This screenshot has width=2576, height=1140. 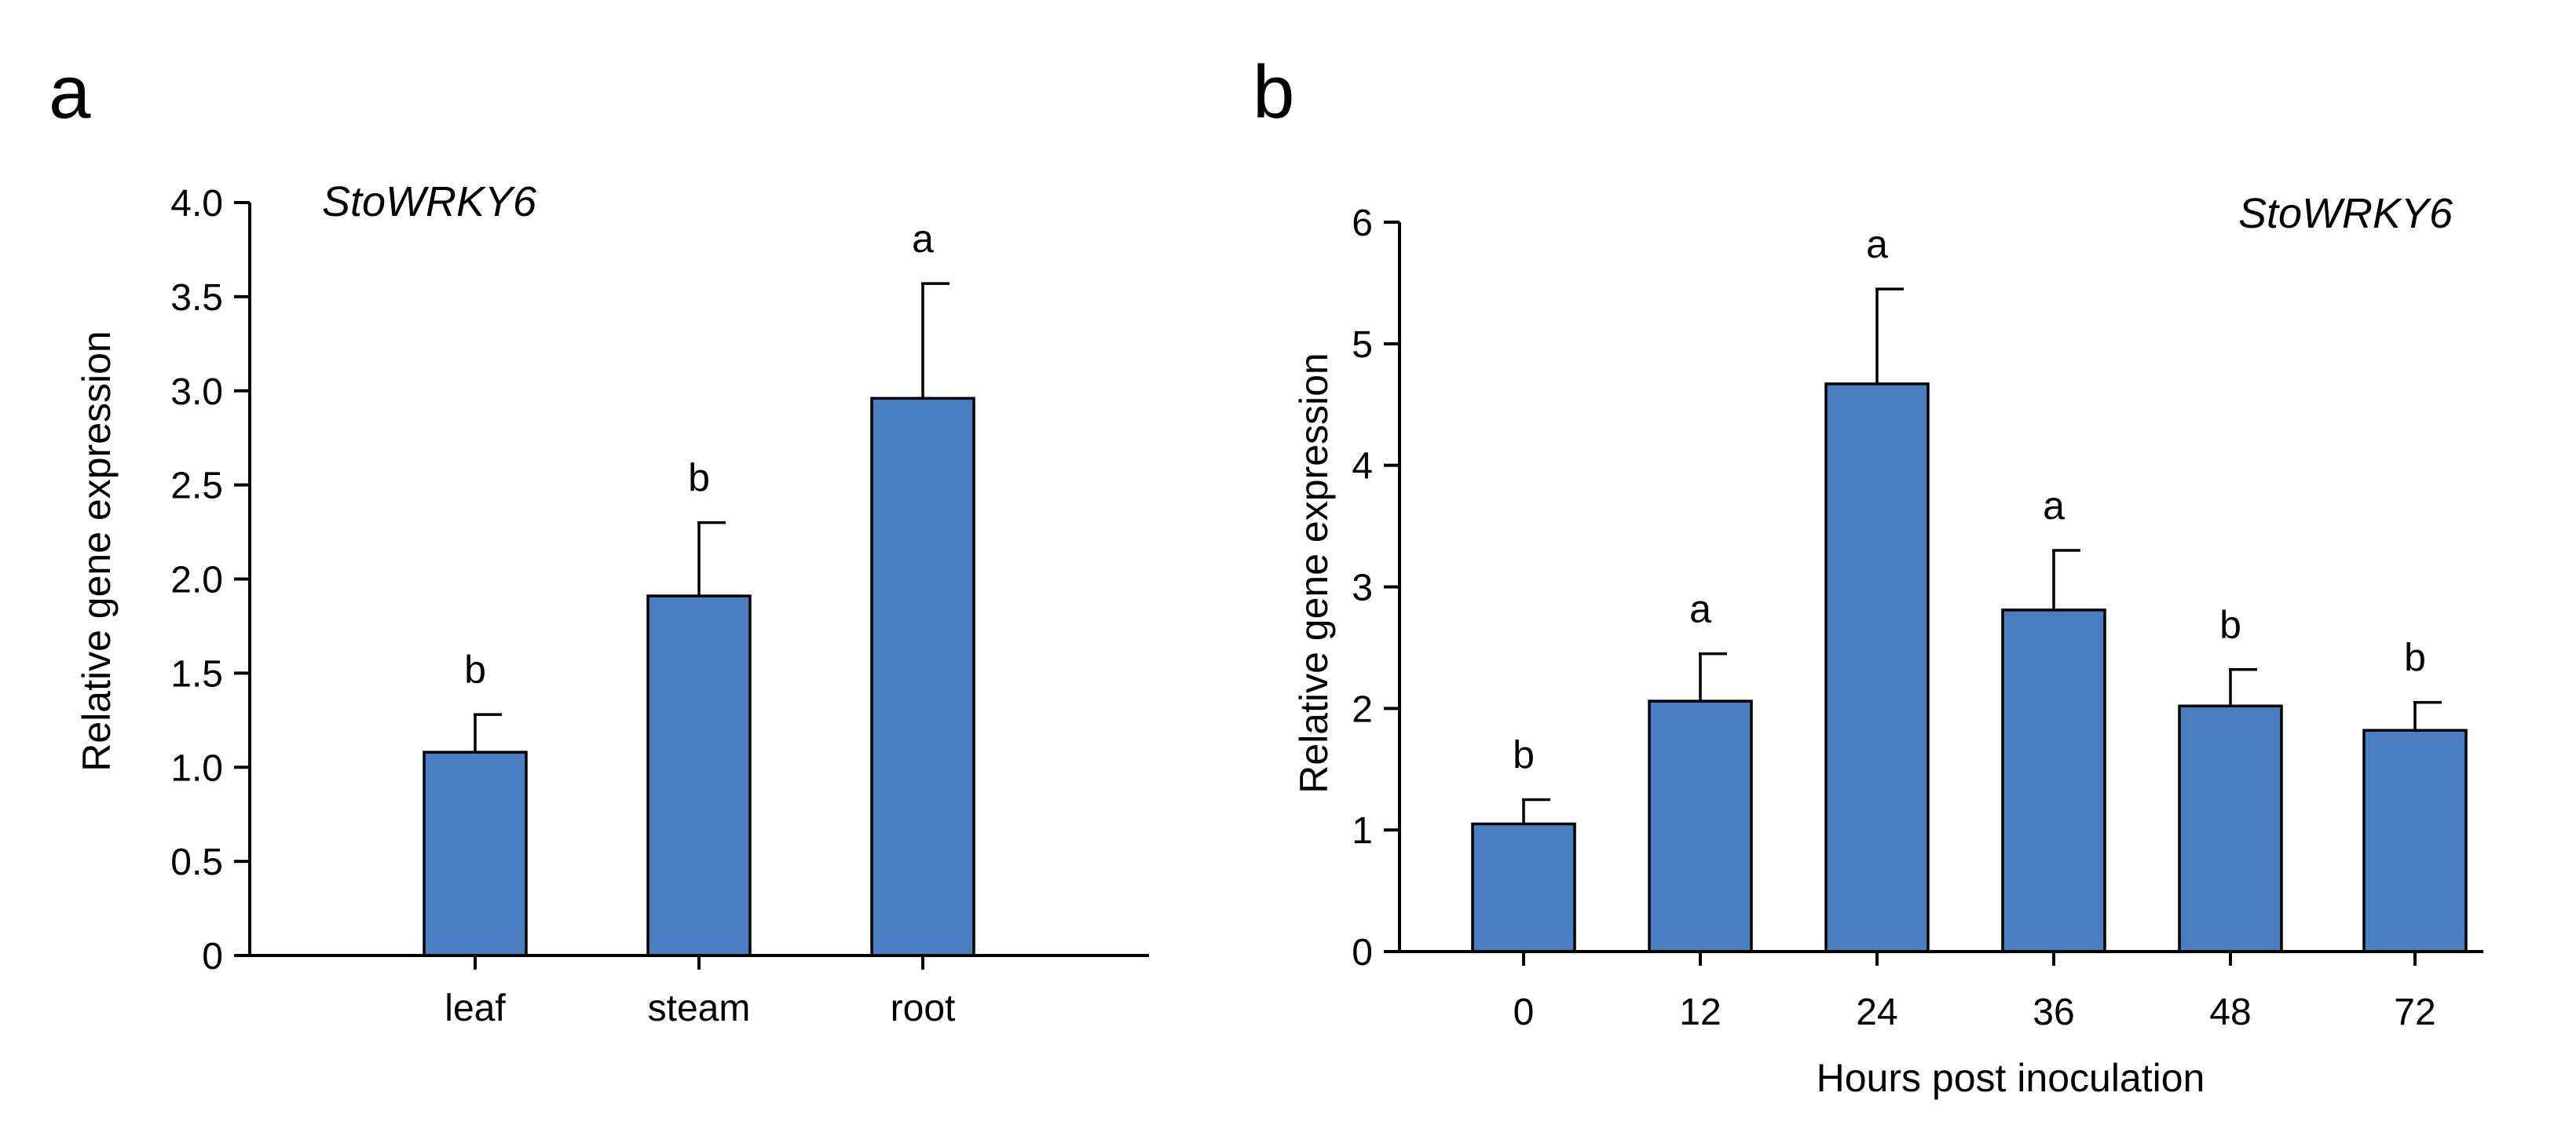 I want to click on y-tick-label: 5, so click(x=1363, y=345).